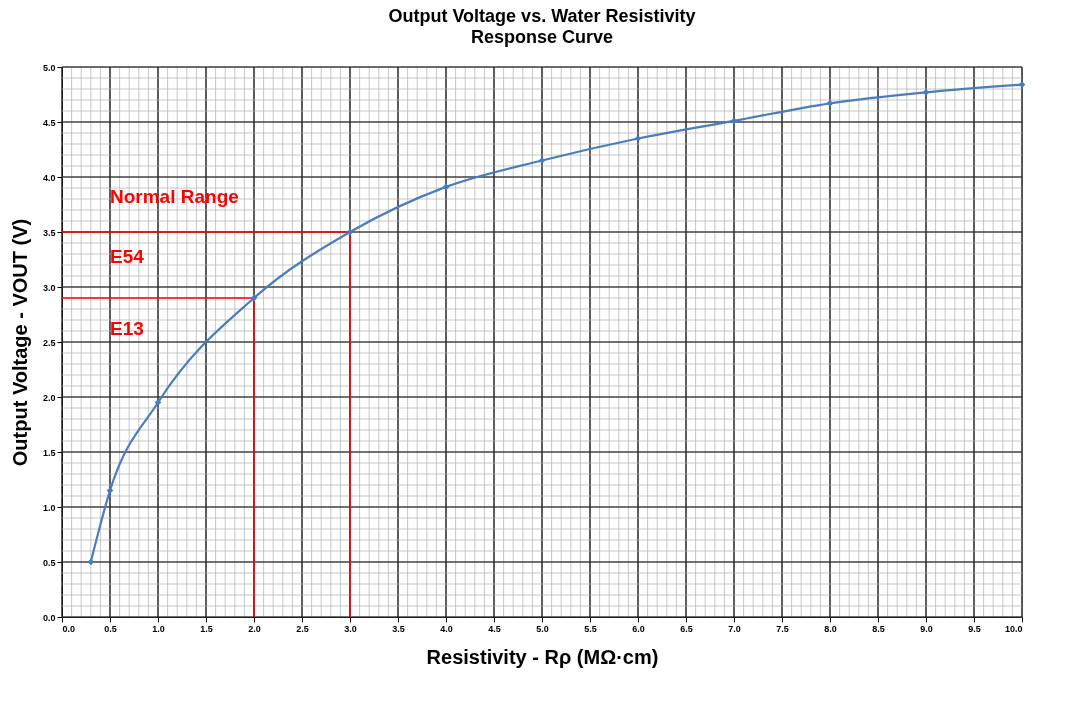  I want to click on y-tick-label: 2.5, so click(49, 342).